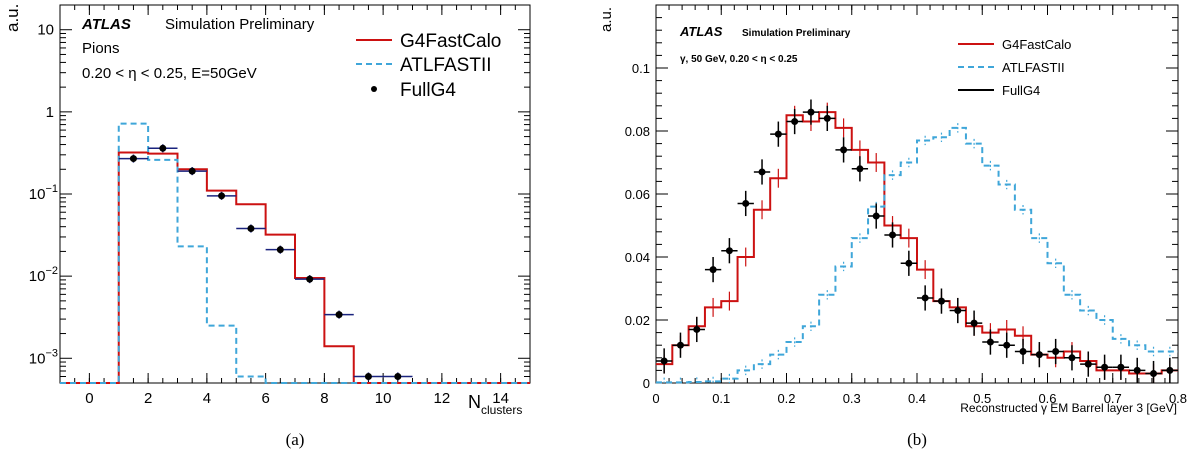 The image size is (1187, 462). What do you see at coordinates (106, 24) in the screenshot?
I see `chart-a-atlas-label: ATLAS` at bounding box center [106, 24].